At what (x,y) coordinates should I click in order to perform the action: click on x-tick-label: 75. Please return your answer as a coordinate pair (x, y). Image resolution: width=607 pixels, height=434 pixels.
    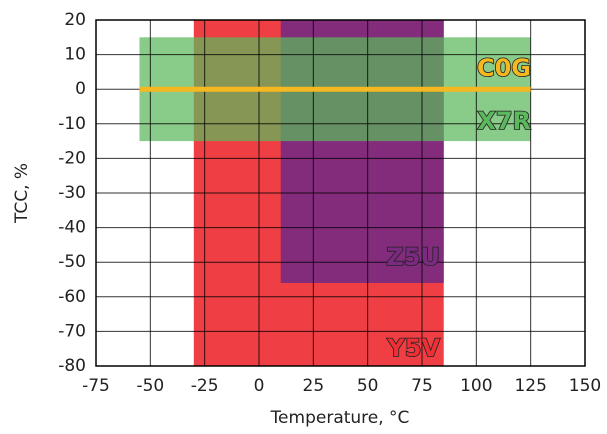
    Looking at the image, I should click on (422, 386).